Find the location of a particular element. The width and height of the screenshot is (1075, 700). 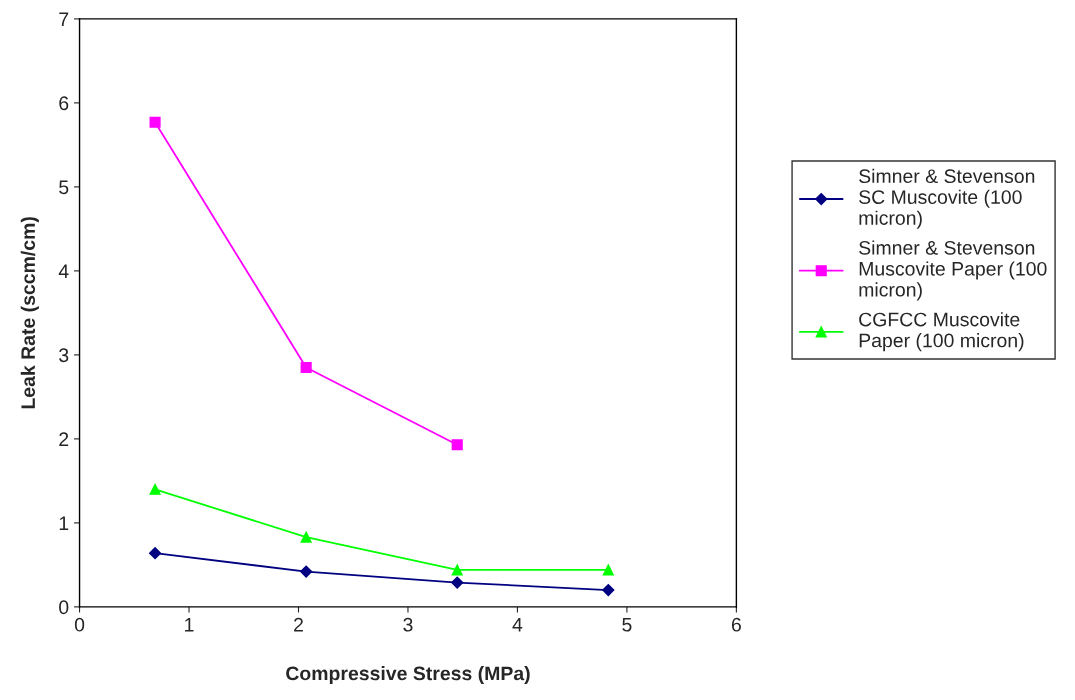

y-tick-label: 7 is located at coordinates (64, 19).